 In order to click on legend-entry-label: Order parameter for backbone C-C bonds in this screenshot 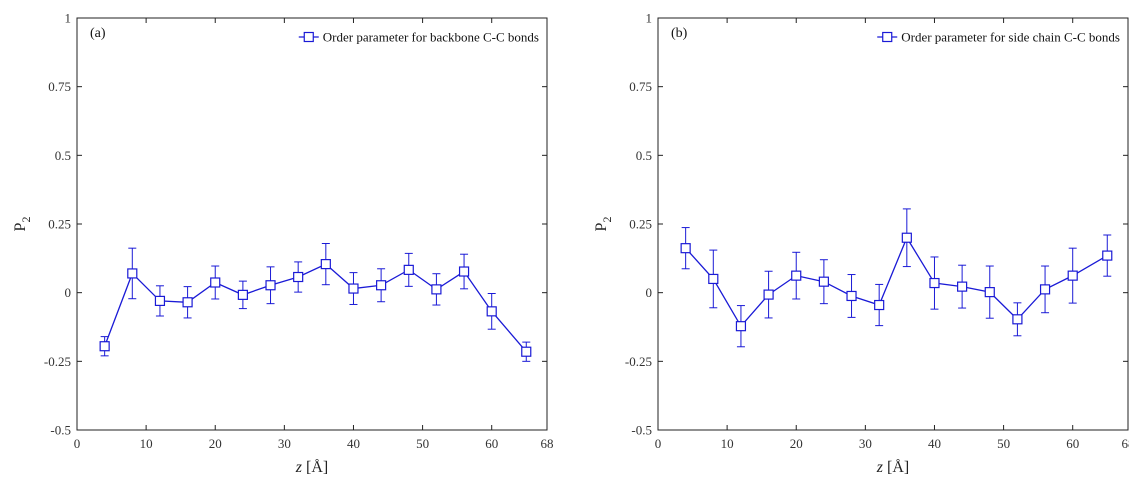, I will do `click(431, 37)`.